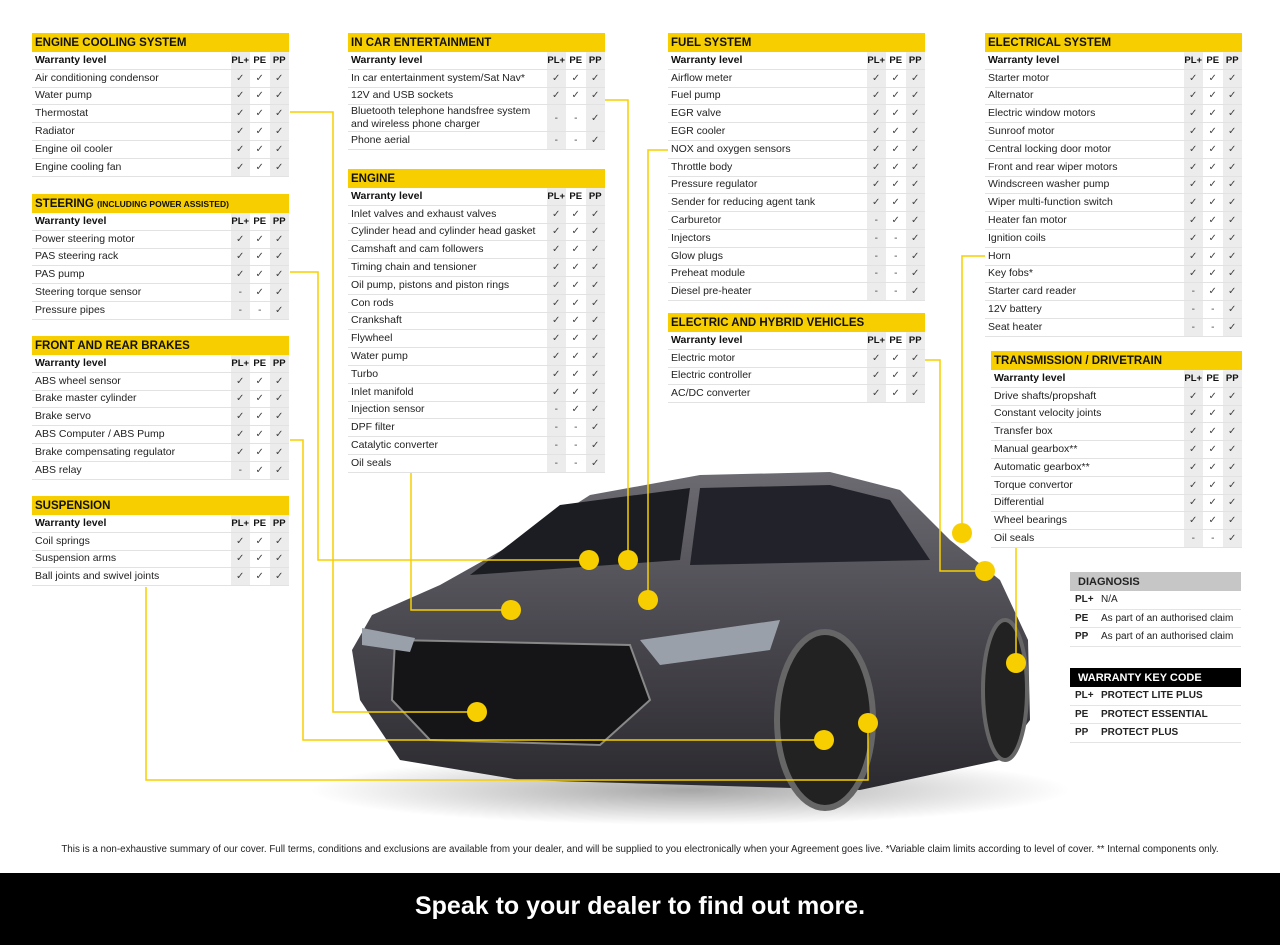 The image size is (1280, 945). I want to click on diagnosis-title: DIAGNOSIS, so click(1155, 581).